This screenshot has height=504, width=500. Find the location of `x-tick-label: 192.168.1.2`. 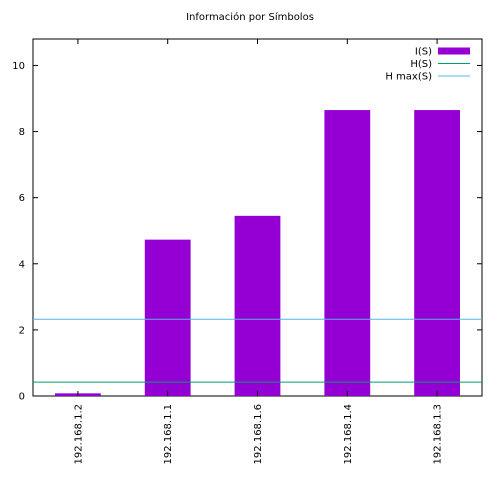

x-tick-label: 192.168.1.2 is located at coordinates (78, 434).